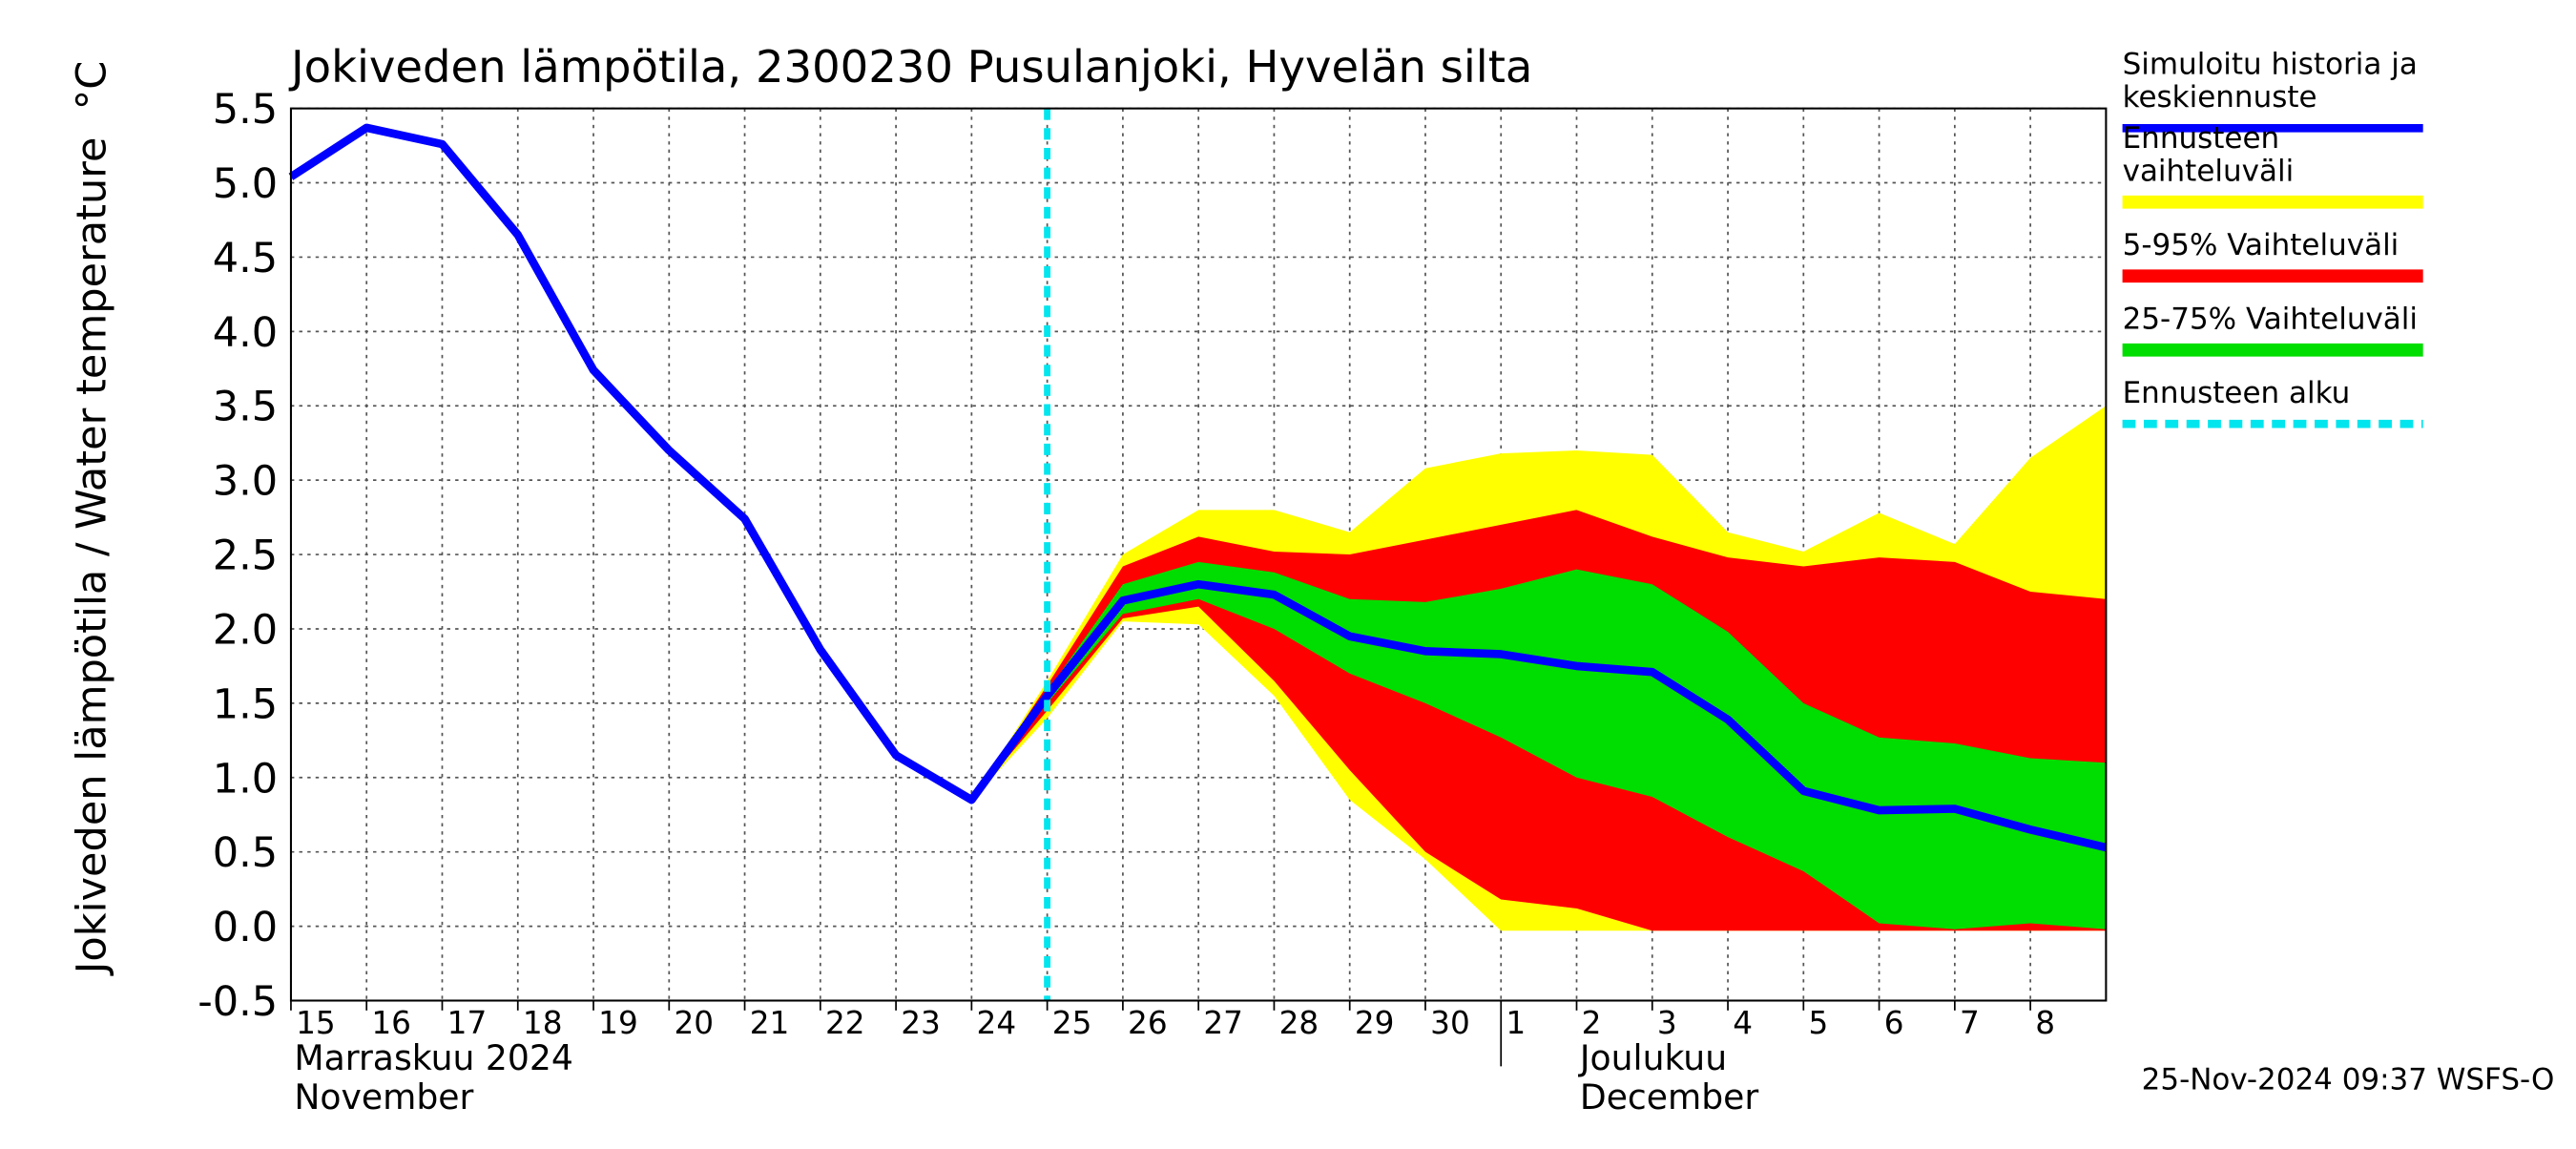 This screenshot has width=2576, height=1149. I want to click on legend-label: Ennusteen vaihteluväli, so click(2208, 155).